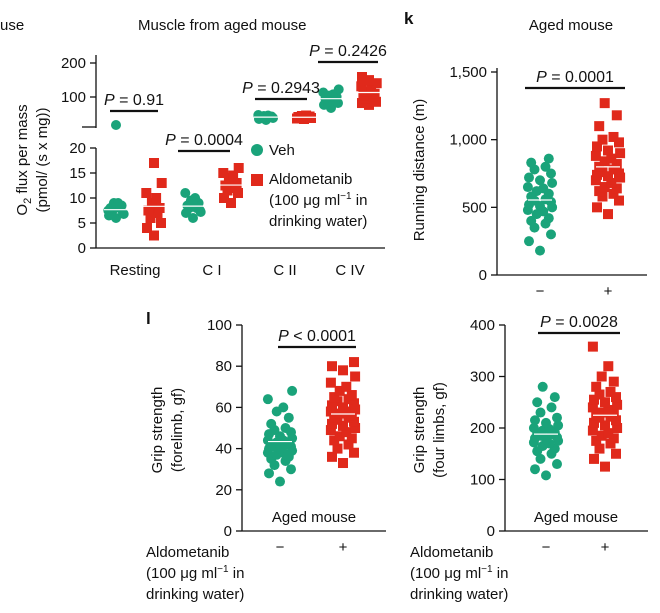  What do you see at coordinates (540, 291) in the screenshot?
I see `category-minus: −` at bounding box center [540, 291].